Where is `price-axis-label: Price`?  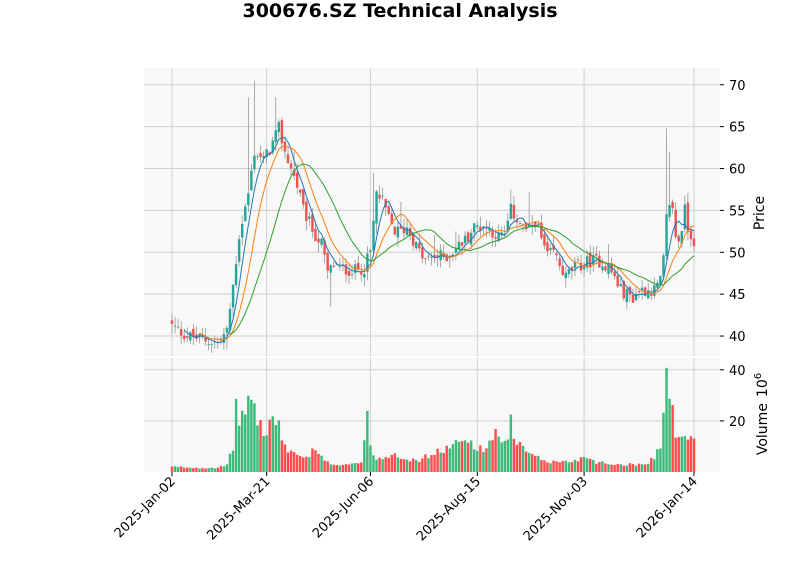 price-axis-label: Price is located at coordinates (760, 213).